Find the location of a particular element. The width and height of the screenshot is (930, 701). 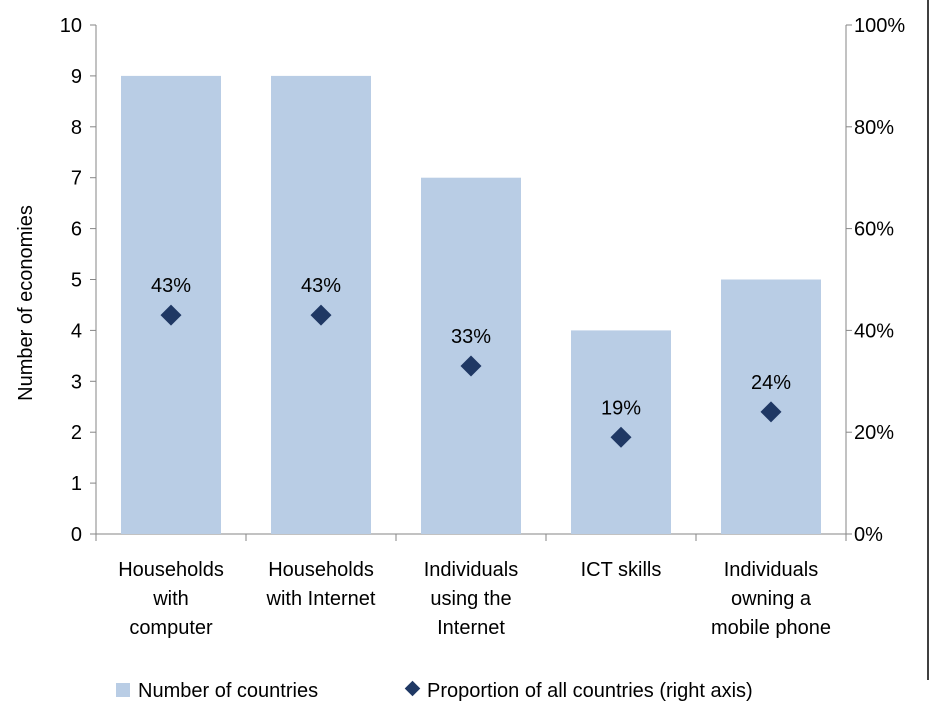

legend-label-diamond: Proportion of all countries (right axis) is located at coordinates (590, 690).